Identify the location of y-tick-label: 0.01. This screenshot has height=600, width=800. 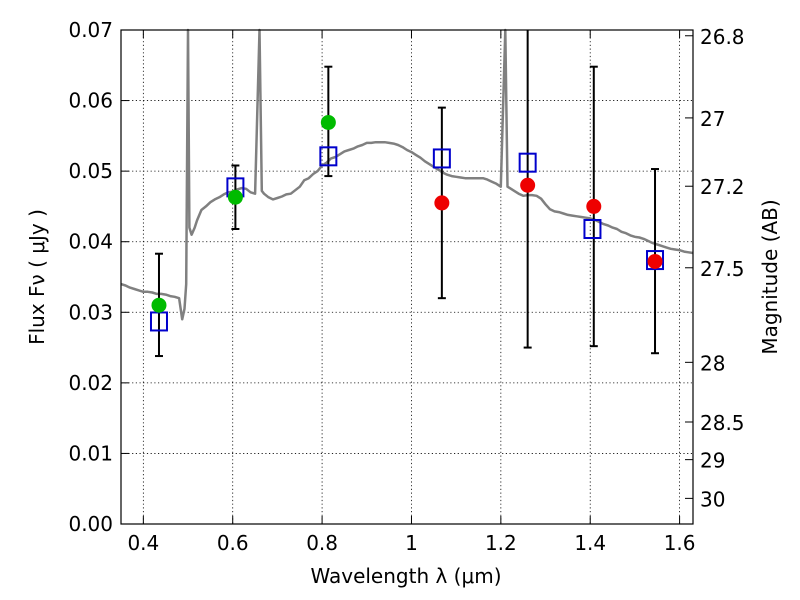
(90, 453).